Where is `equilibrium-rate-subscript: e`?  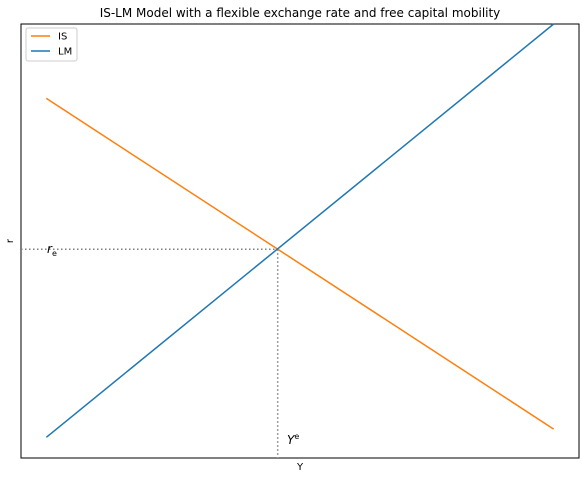 equilibrium-rate-subscript: e is located at coordinates (54, 253).